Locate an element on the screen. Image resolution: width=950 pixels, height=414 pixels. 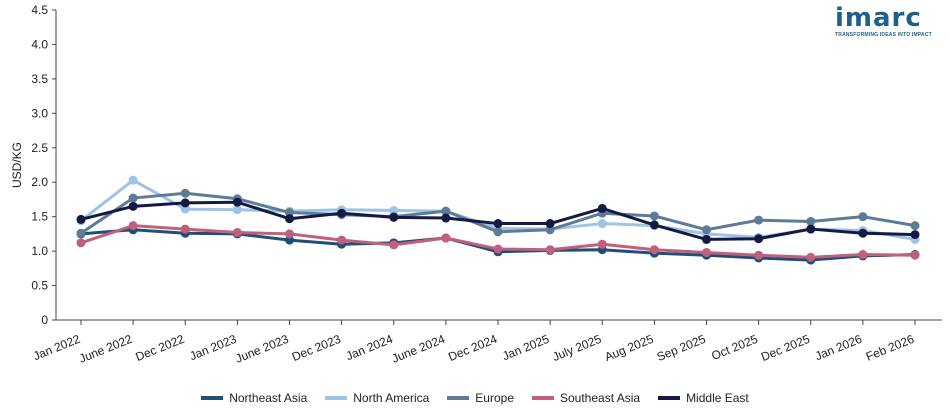
series-southeast-asia is located at coordinates (498, 241).